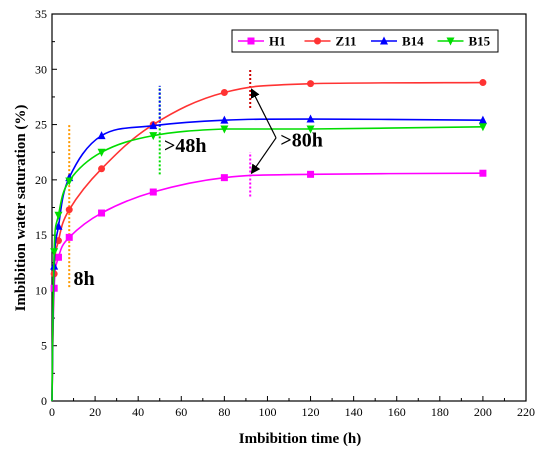 This screenshot has width=550, height=455. I want to click on legend-item-h1: H1, so click(262, 41).